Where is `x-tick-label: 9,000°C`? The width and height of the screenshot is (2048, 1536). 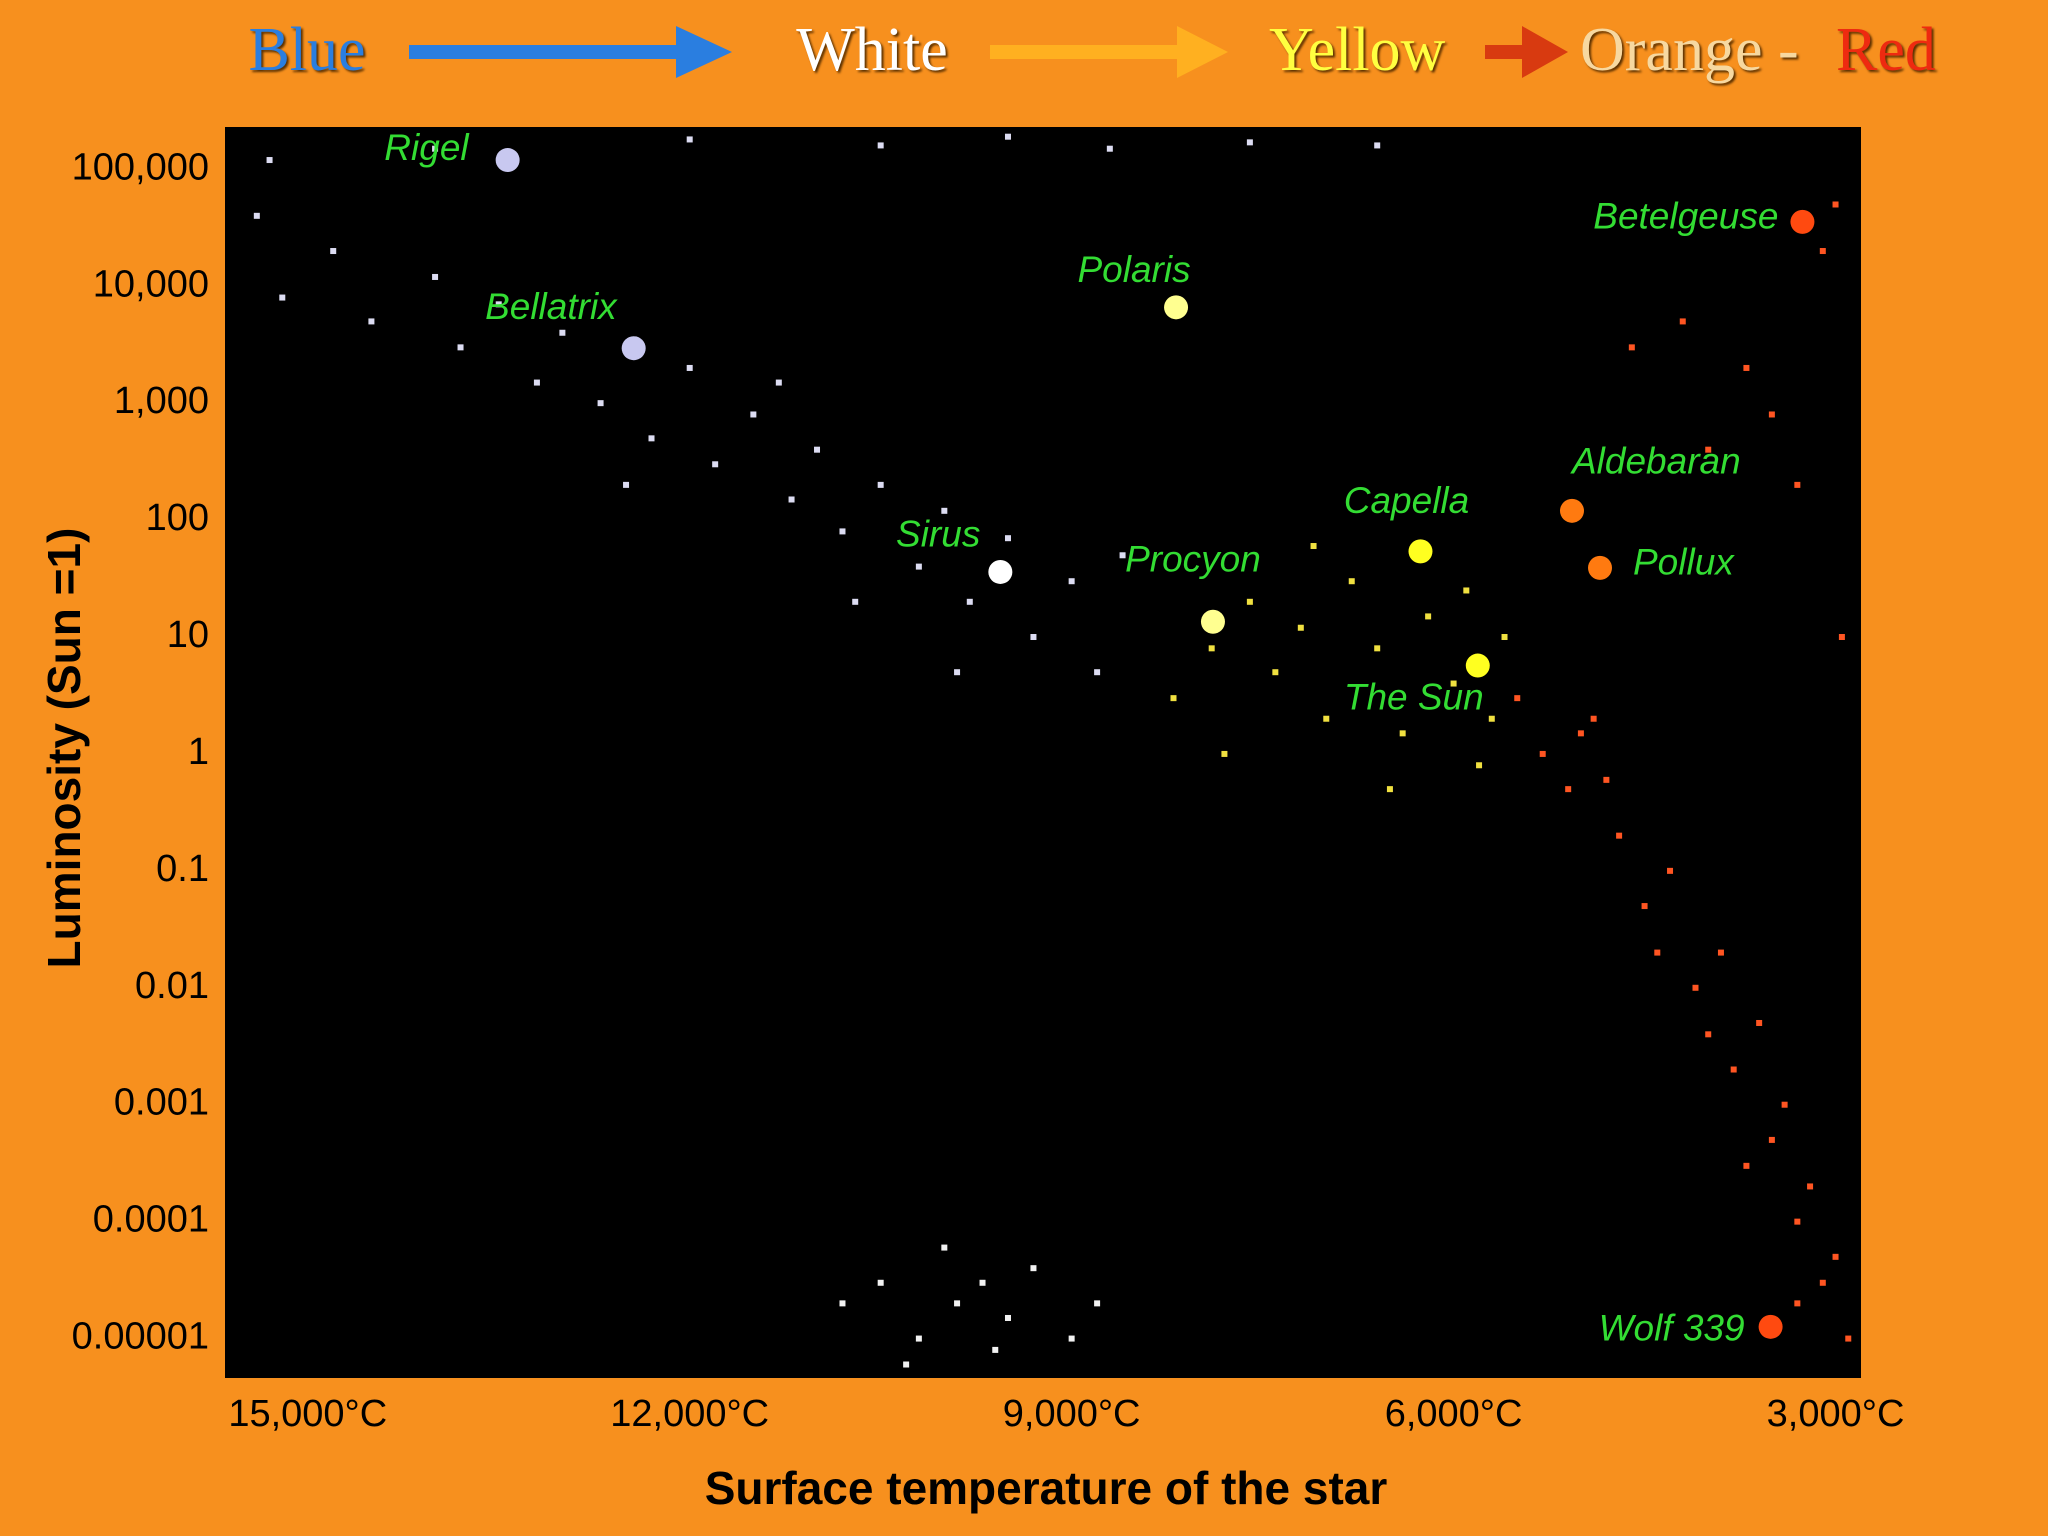
x-tick-label: 9,000°C is located at coordinates (1072, 1414).